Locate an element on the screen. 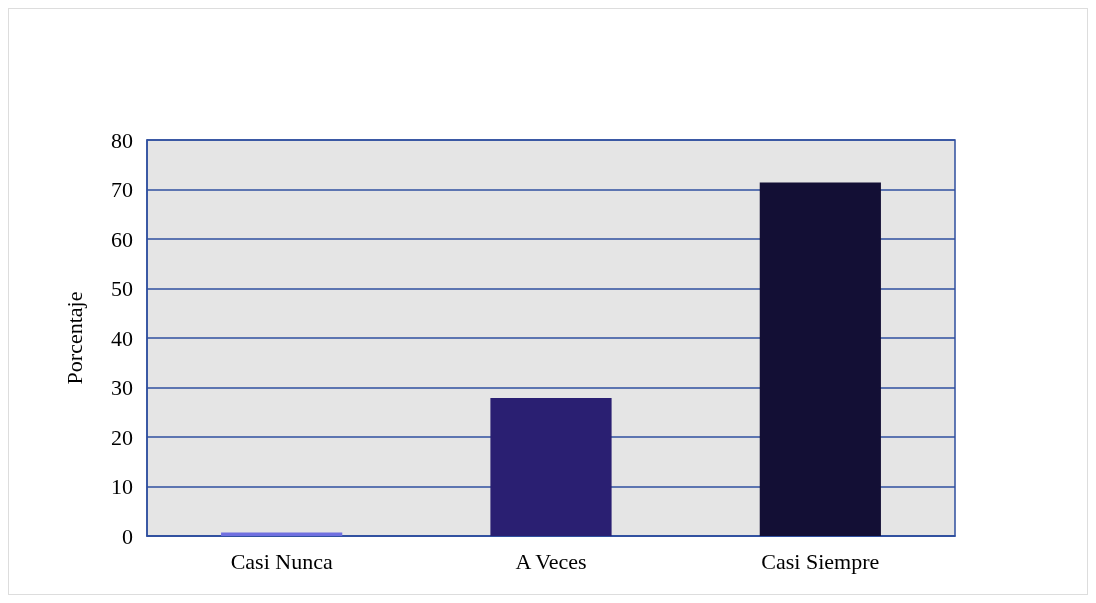  x-tick-label: Casi Nunca is located at coordinates (281, 561).